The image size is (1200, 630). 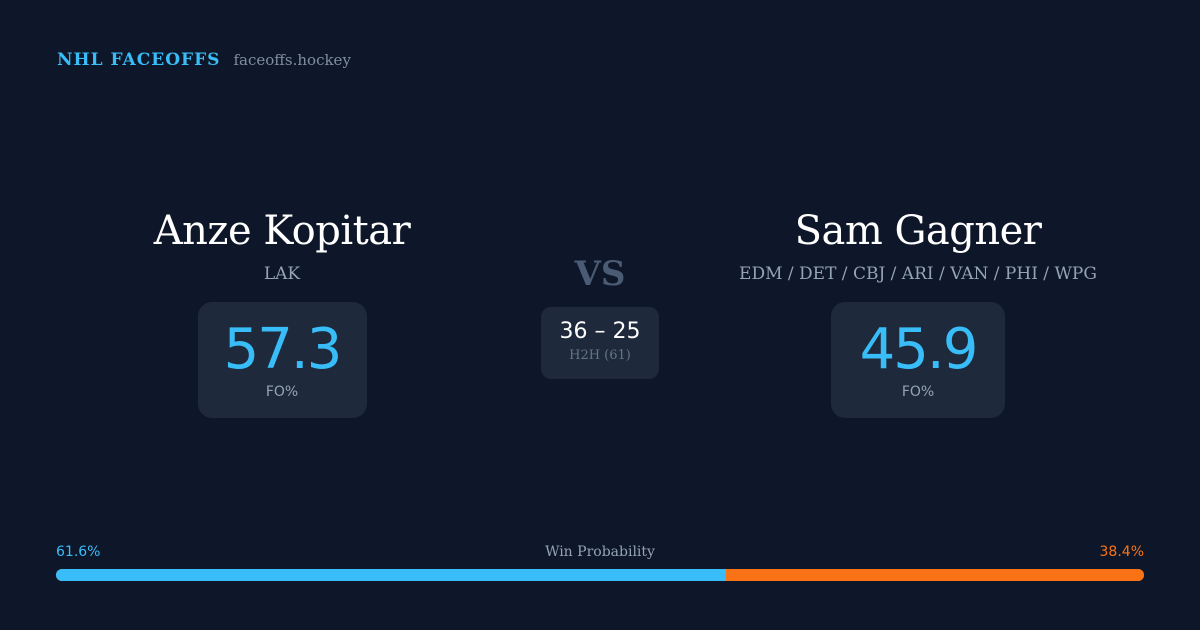 I want to click on win-prob-label: Win Probability, so click(x=600, y=552).